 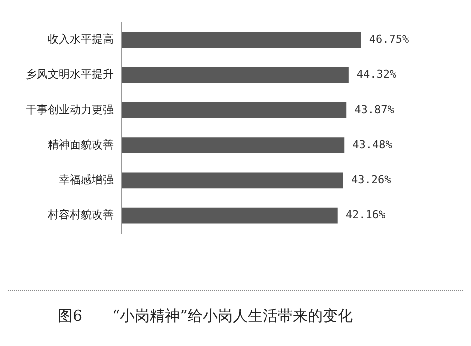 What do you see at coordinates (366, 215) in the screenshot?
I see `data-label: 42.16%` at bounding box center [366, 215].